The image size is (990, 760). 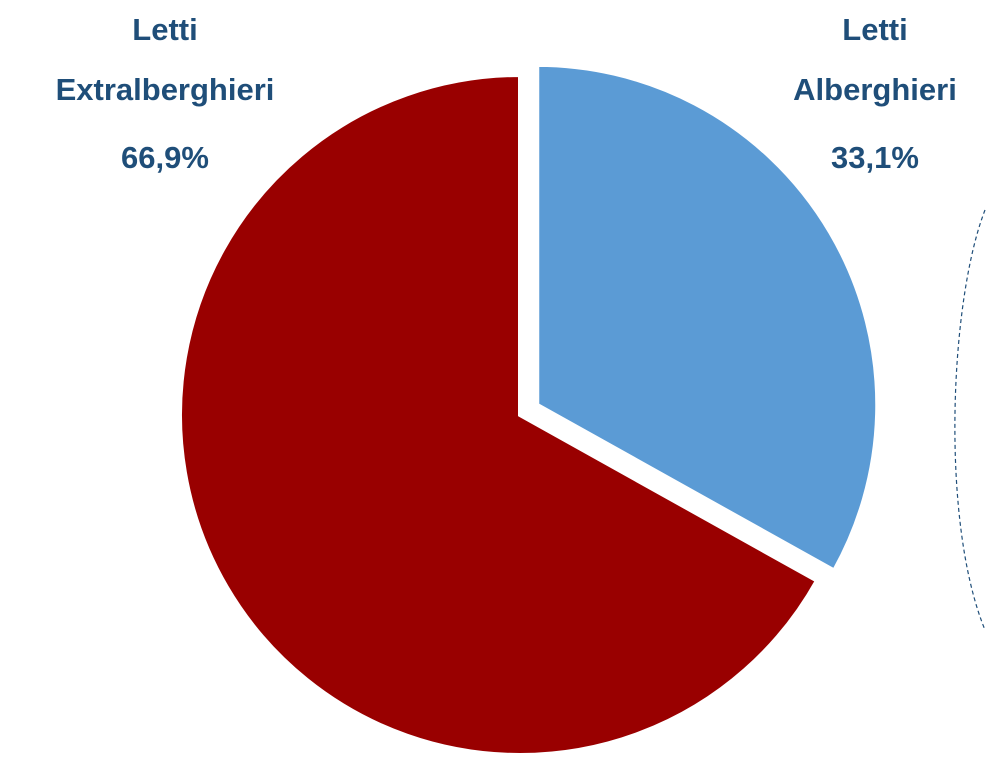 What do you see at coordinates (970, 420) in the screenshot?
I see `decoration-curve` at bounding box center [970, 420].